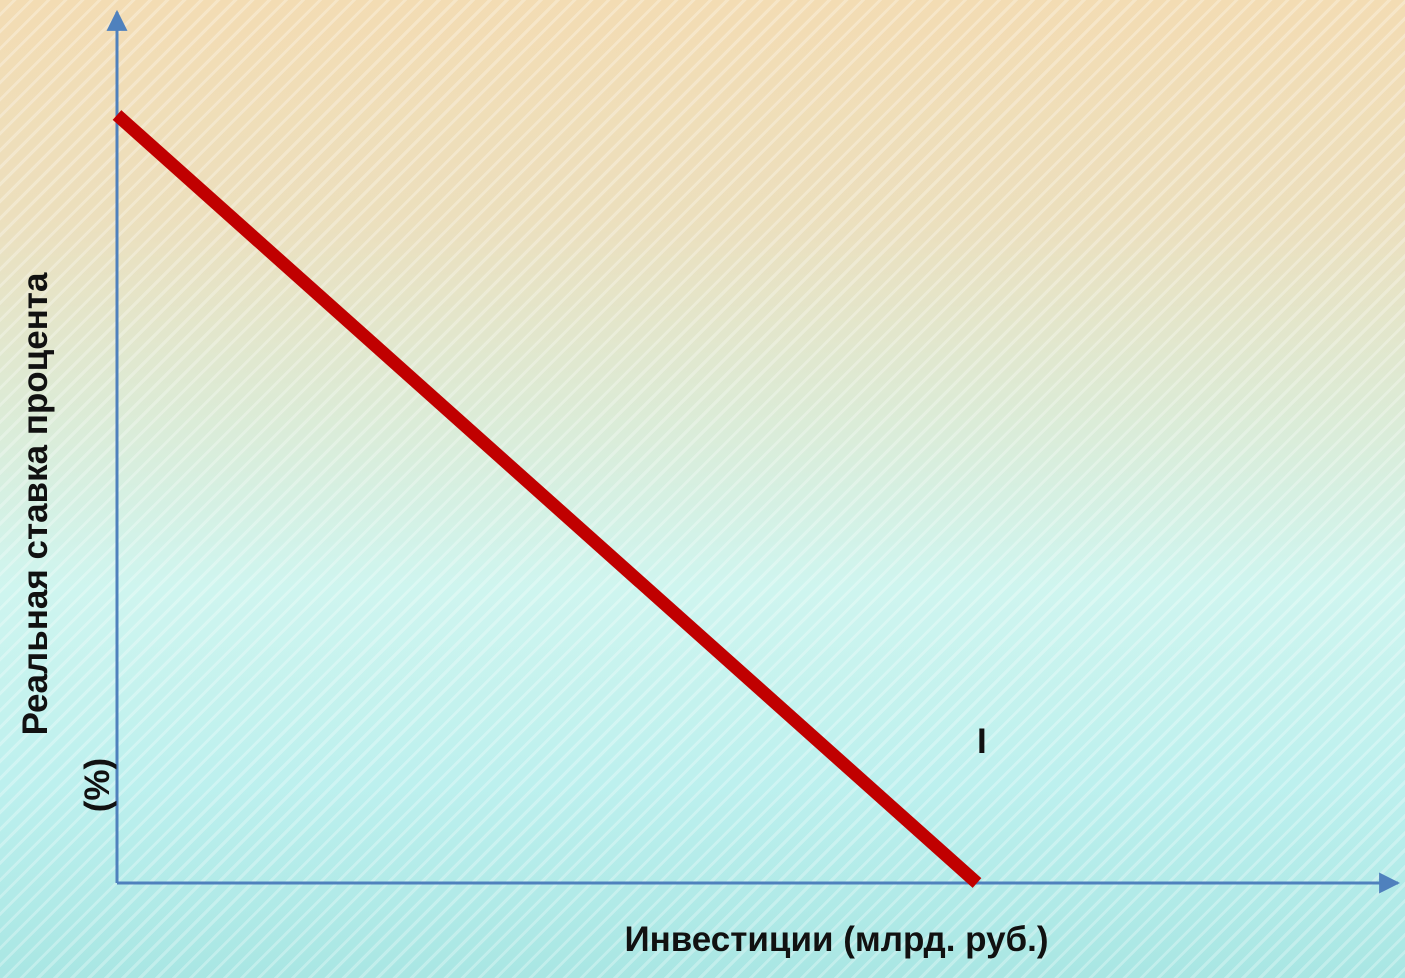  I want to click on x-axis-label: Инвестиции (млрд. руб.), so click(836, 939).